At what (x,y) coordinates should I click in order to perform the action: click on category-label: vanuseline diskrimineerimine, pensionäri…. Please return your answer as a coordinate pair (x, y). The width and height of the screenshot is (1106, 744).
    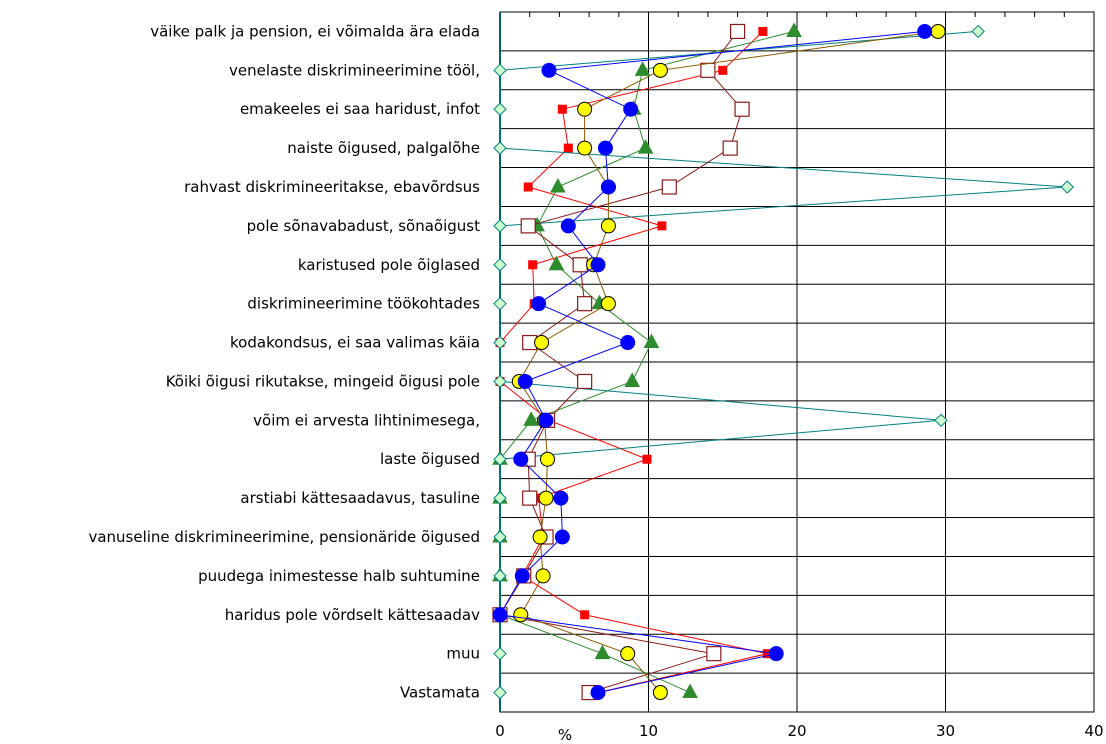
    Looking at the image, I should click on (284, 537).